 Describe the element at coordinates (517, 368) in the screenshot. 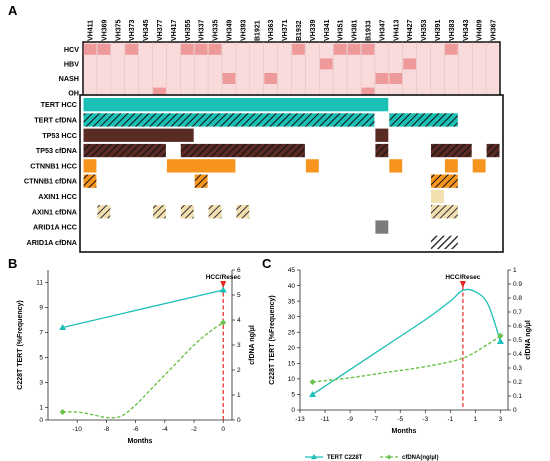

I see `y2-tick-label: 0.3` at that location.